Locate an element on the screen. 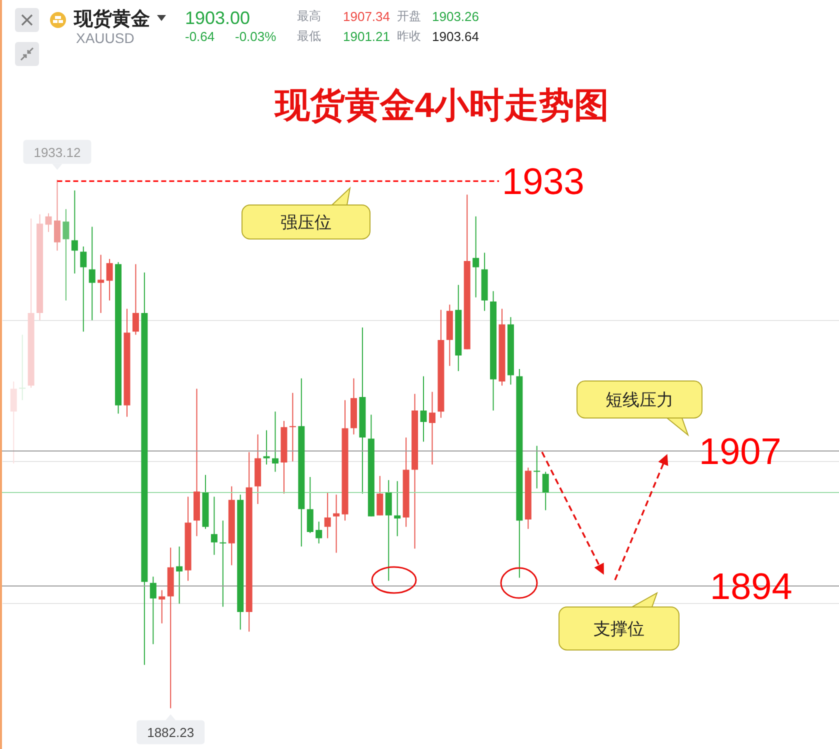 The image size is (839, 749). text: 现货黄金4小时走势图 is located at coordinates (441, 105).